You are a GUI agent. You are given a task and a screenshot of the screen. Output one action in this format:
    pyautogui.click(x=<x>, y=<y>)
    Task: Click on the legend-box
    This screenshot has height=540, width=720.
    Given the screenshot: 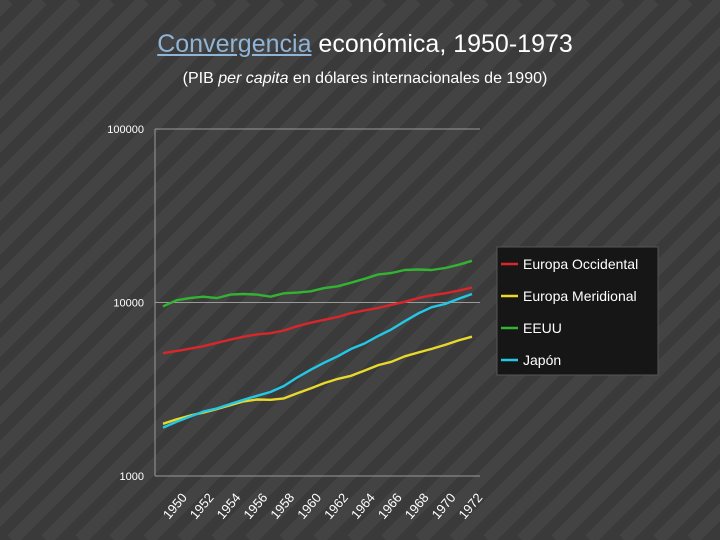 What is the action you would take?
    pyautogui.click(x=577, y=311)
    